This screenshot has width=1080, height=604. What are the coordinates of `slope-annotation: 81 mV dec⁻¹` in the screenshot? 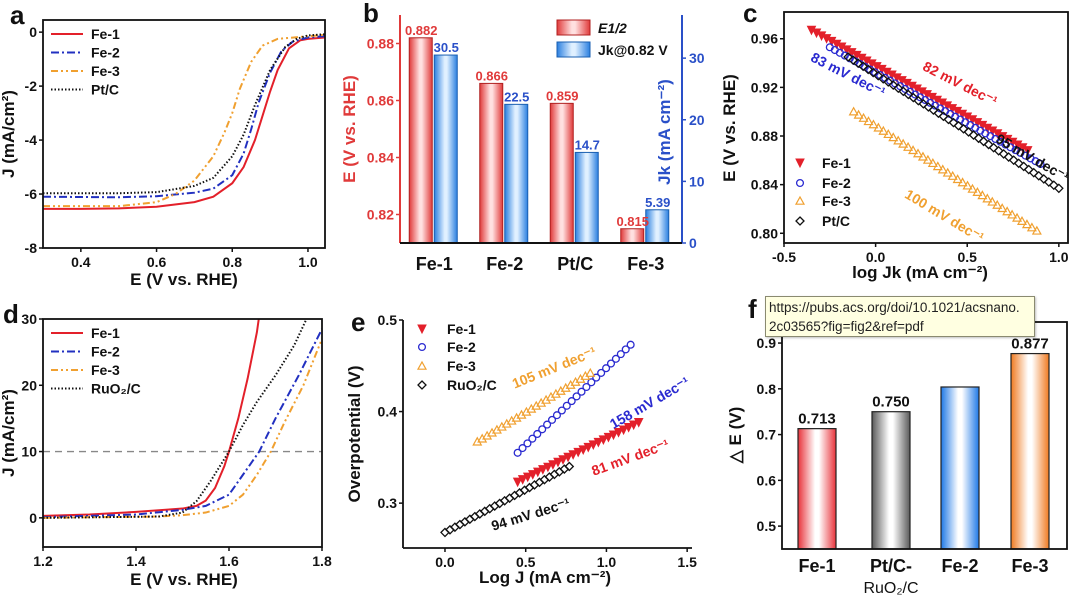 It's located at (630, 457).